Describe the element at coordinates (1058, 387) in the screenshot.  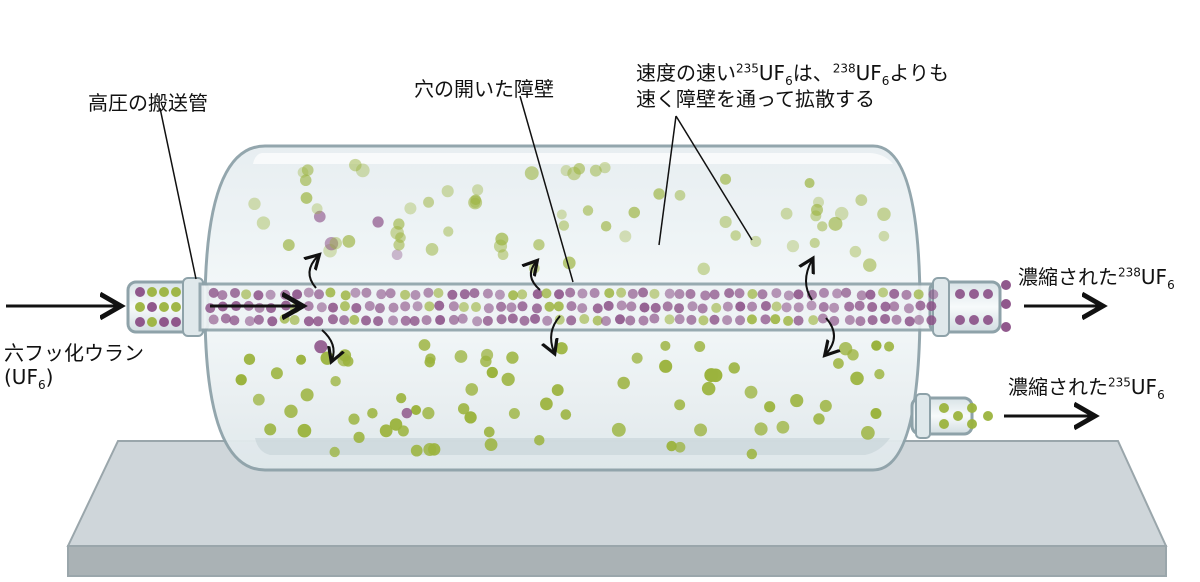
I see `label-out235-a: 濃縮された` at that location.